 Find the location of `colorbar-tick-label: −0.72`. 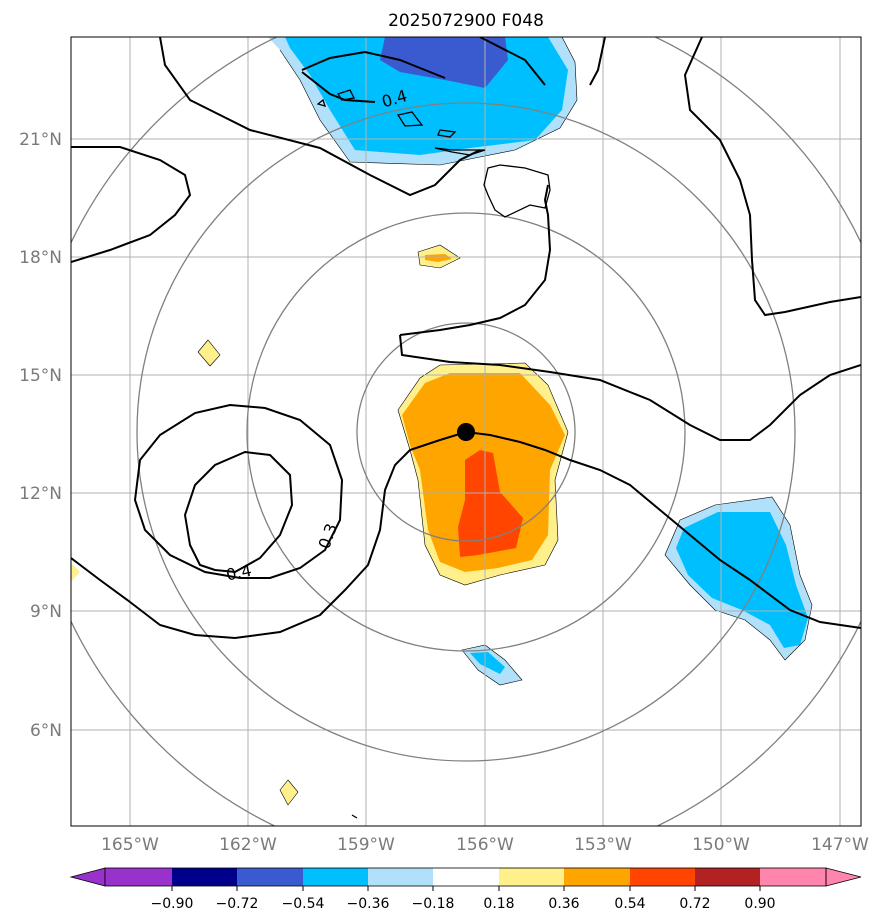

colorbar-tick-label: −0.72 is located at coordinates (237, 904).